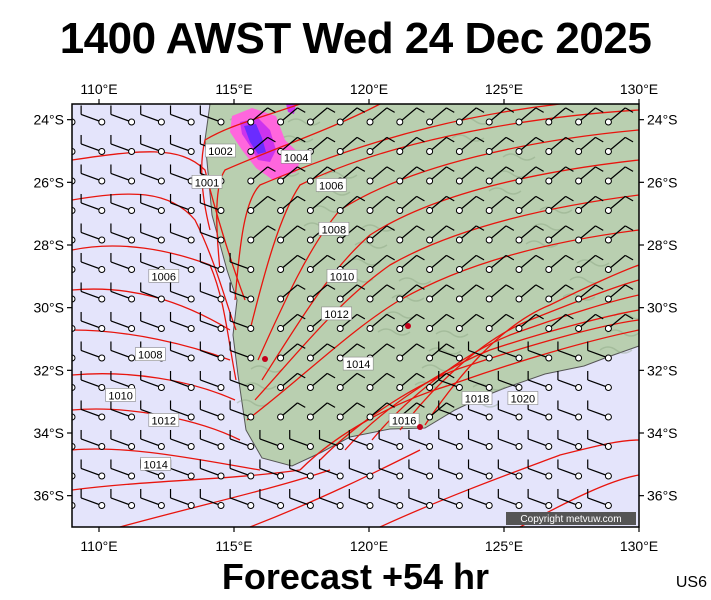  What do you see at coordinates (150, 356) in the screenshot?
I see `isobar-label-text: 1008` at bounding box center [150, 356].